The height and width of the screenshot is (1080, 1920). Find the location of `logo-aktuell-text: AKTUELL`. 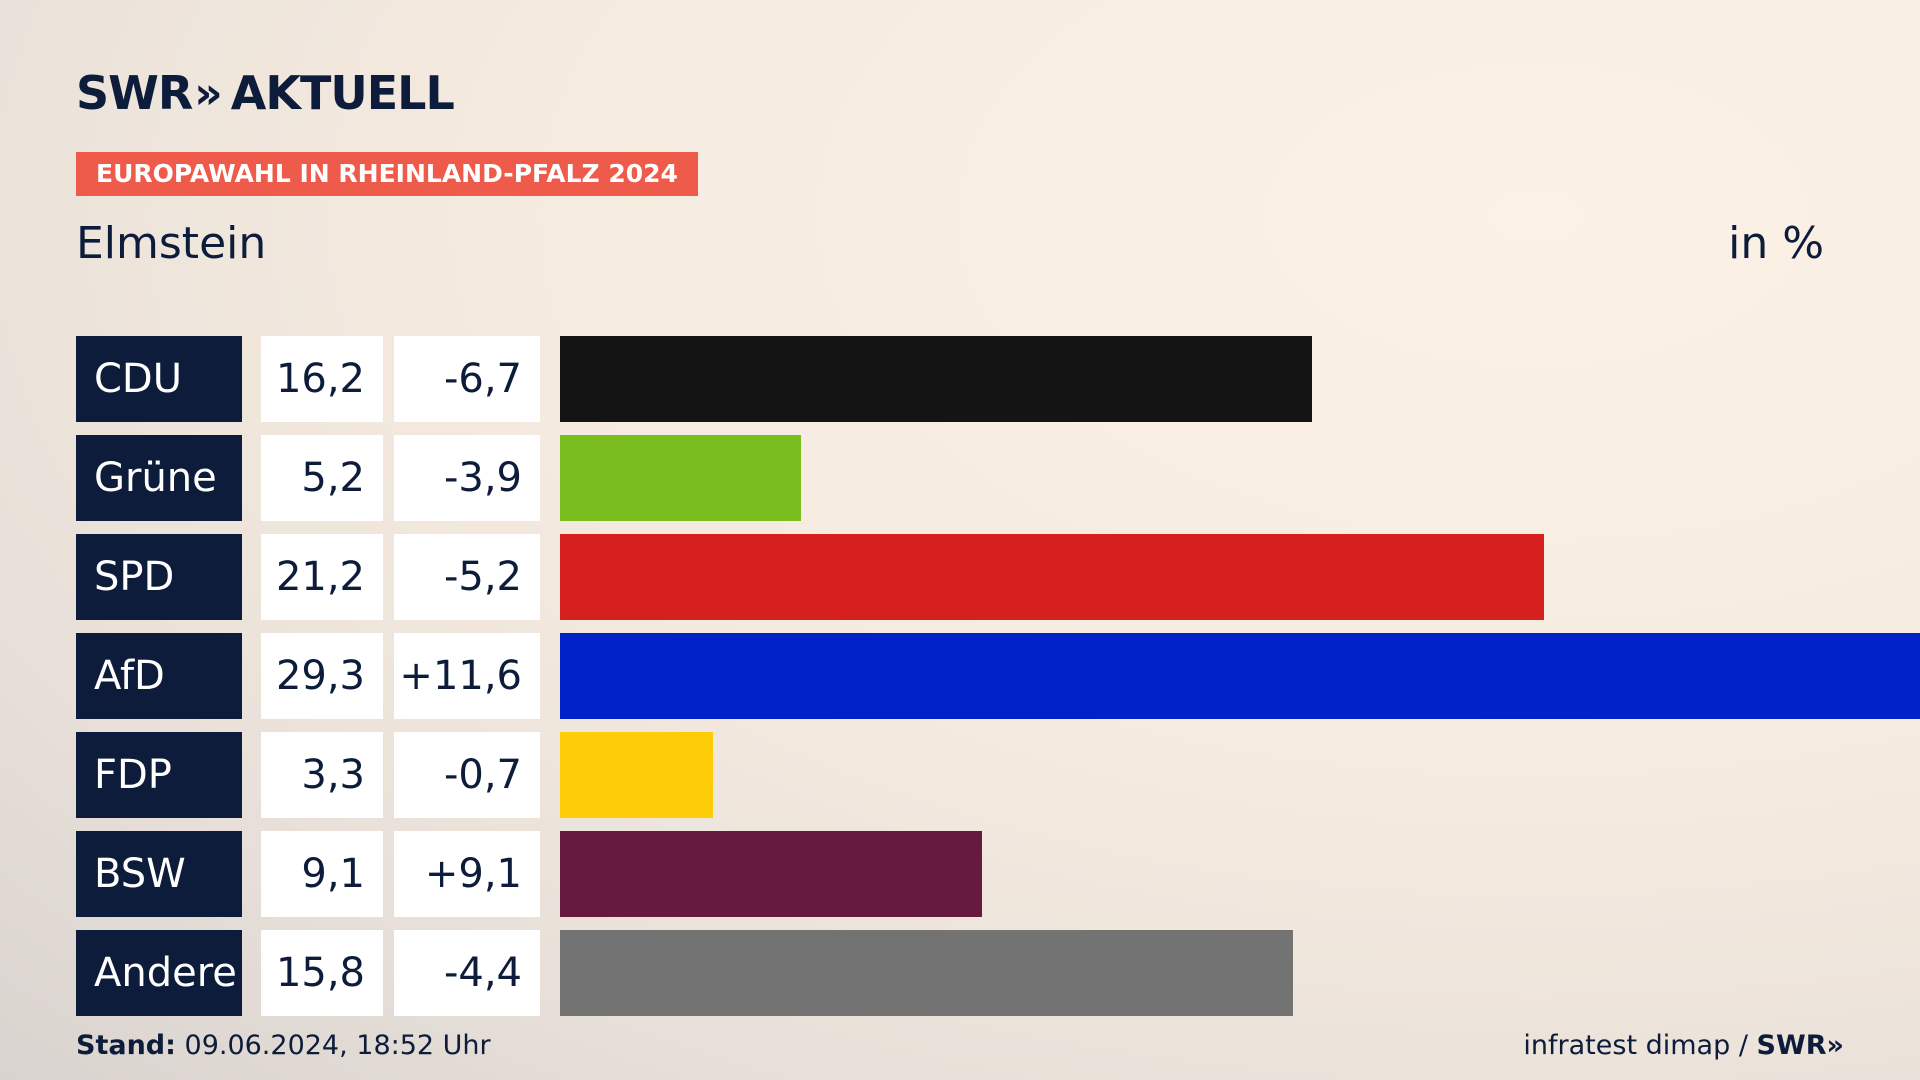

logo-aktuell-text: AKTUELL is located at coordinates (342, 93).